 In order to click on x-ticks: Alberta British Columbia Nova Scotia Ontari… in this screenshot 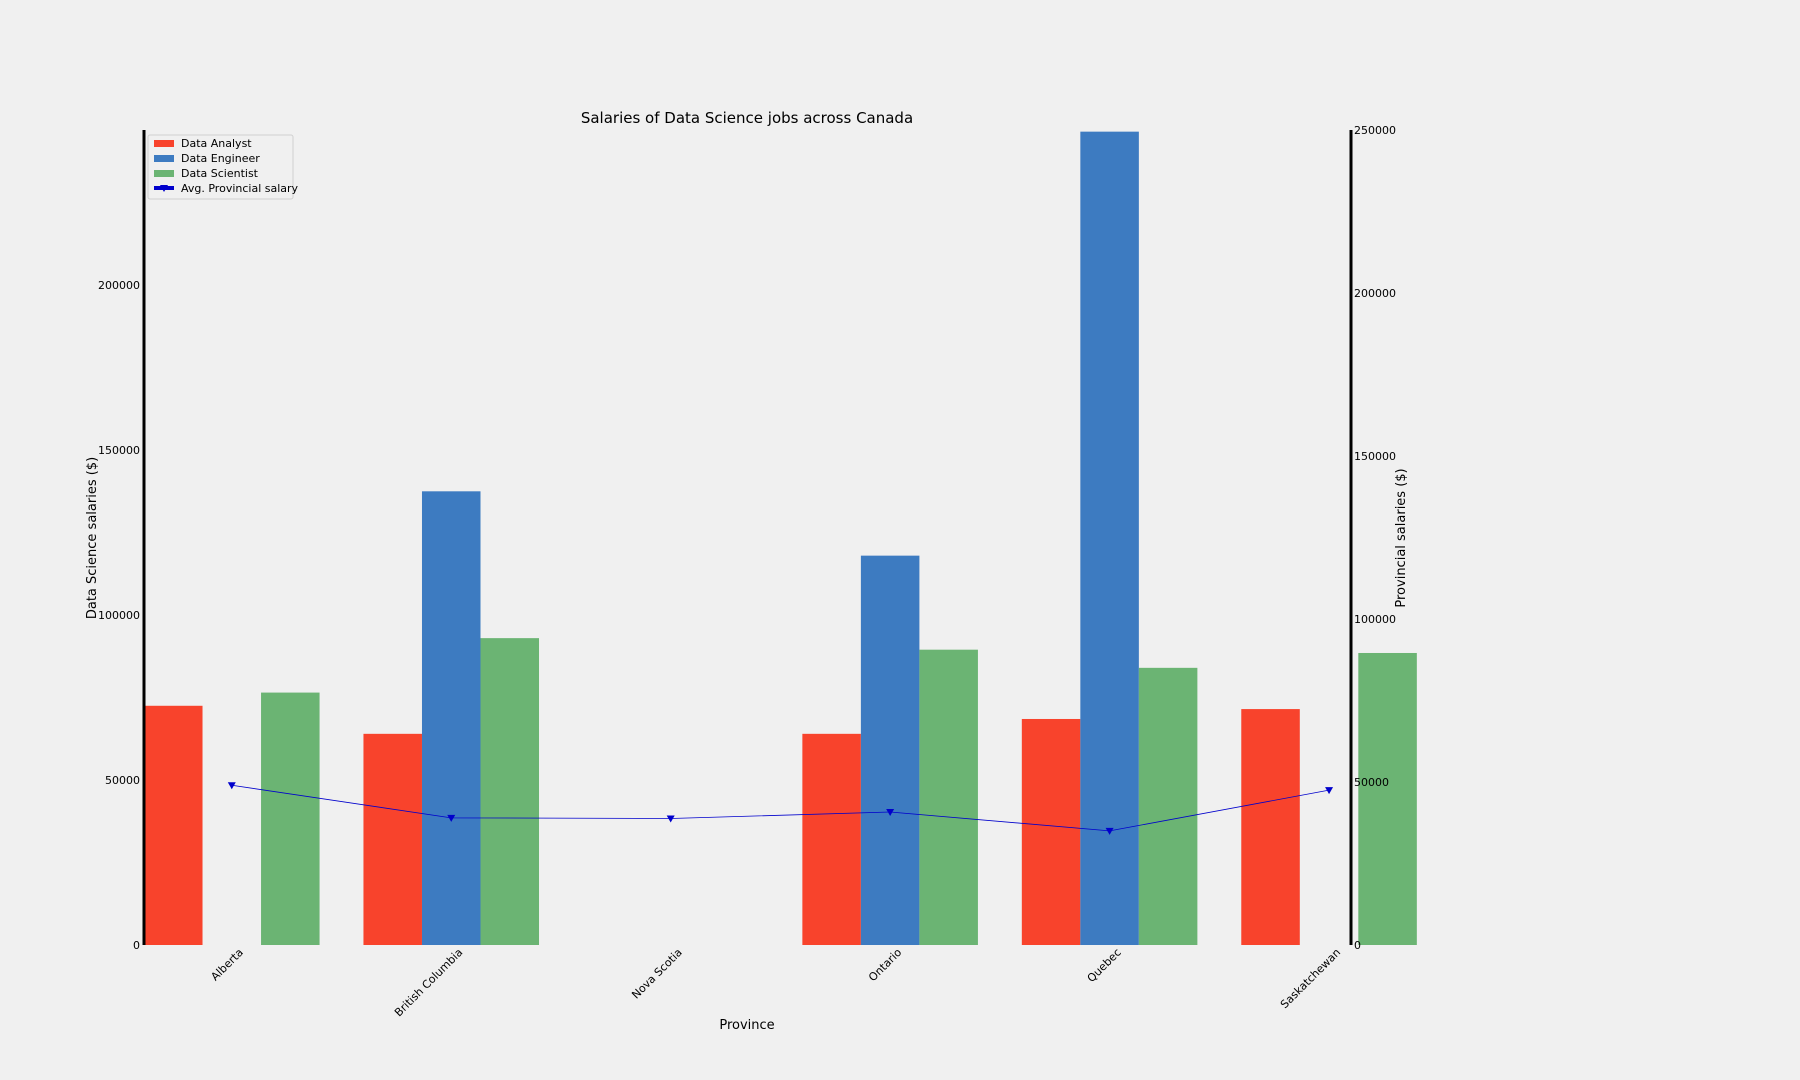, I will do `click(775, 982)`.